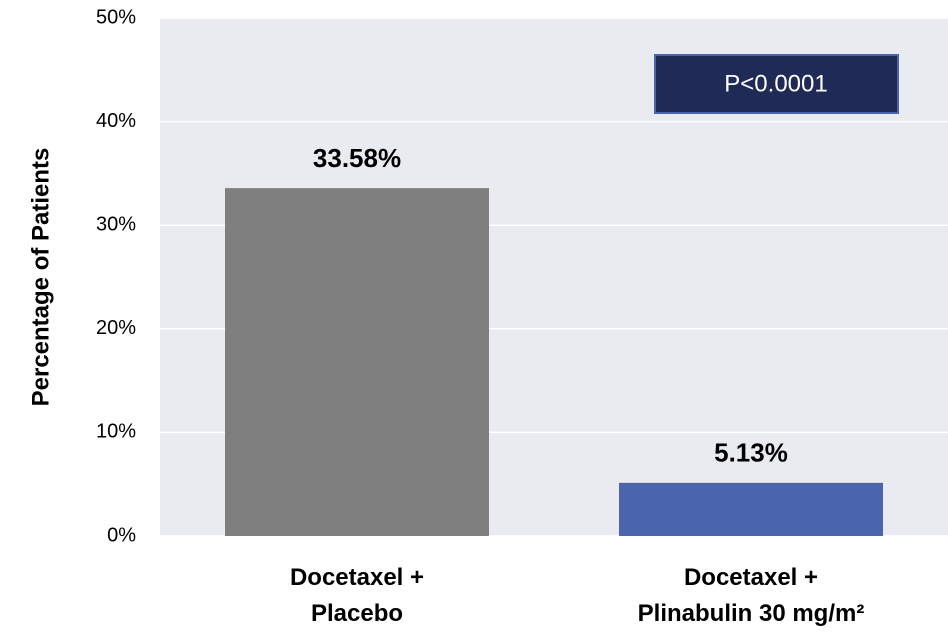  What do you see at coordinates (116, 121) in the screenshot?
I see `y-tick-label: 40%` at bounding box center [116, 121].